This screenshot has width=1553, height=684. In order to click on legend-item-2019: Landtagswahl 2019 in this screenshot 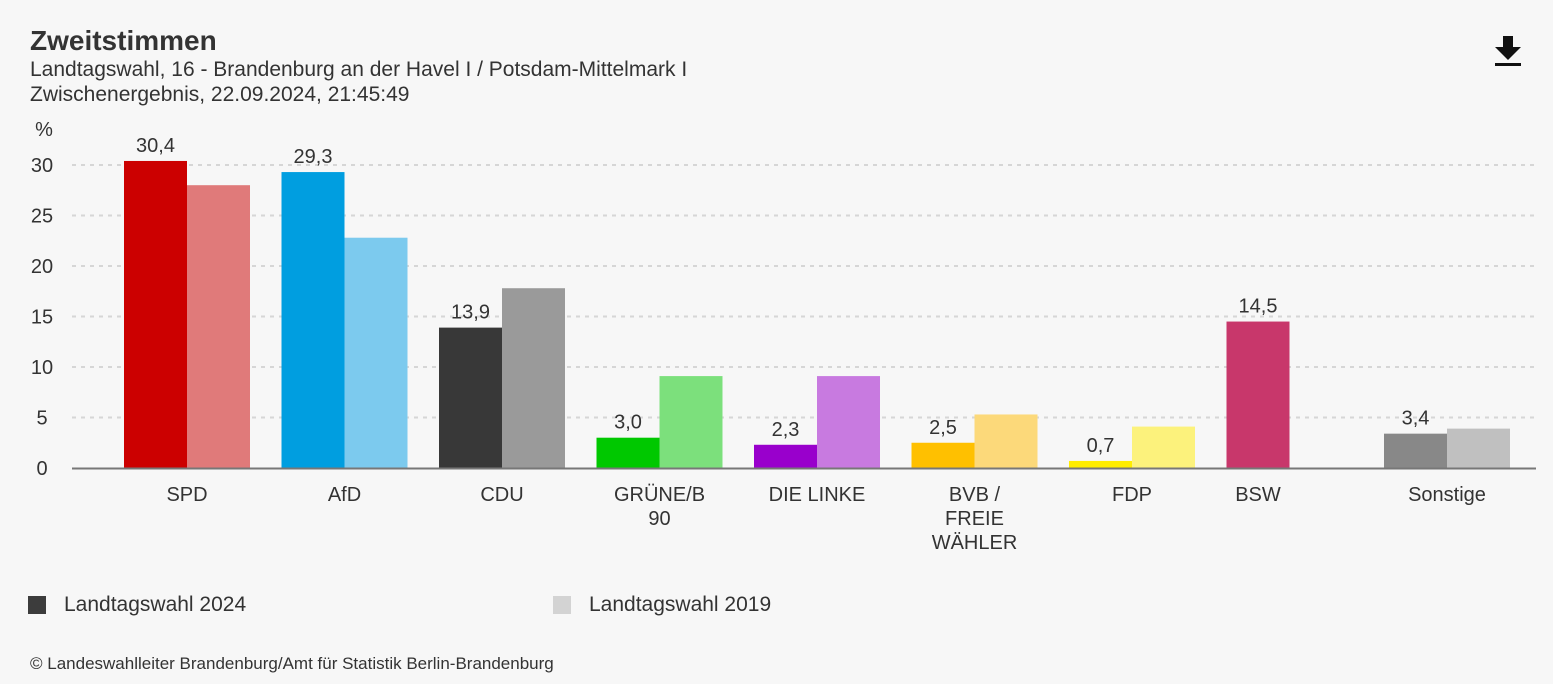, I will do `click(662, 605)`.